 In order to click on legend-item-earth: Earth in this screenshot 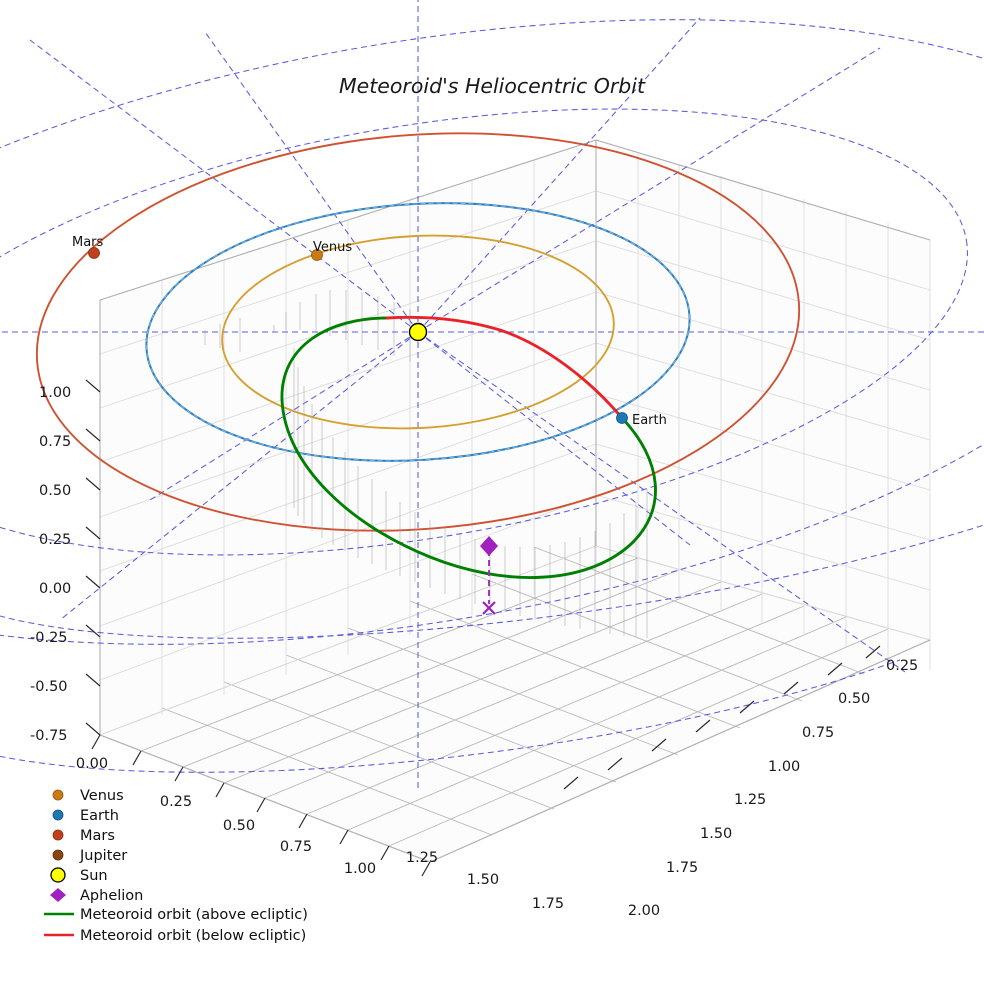, I will do `click(85, 816)`.